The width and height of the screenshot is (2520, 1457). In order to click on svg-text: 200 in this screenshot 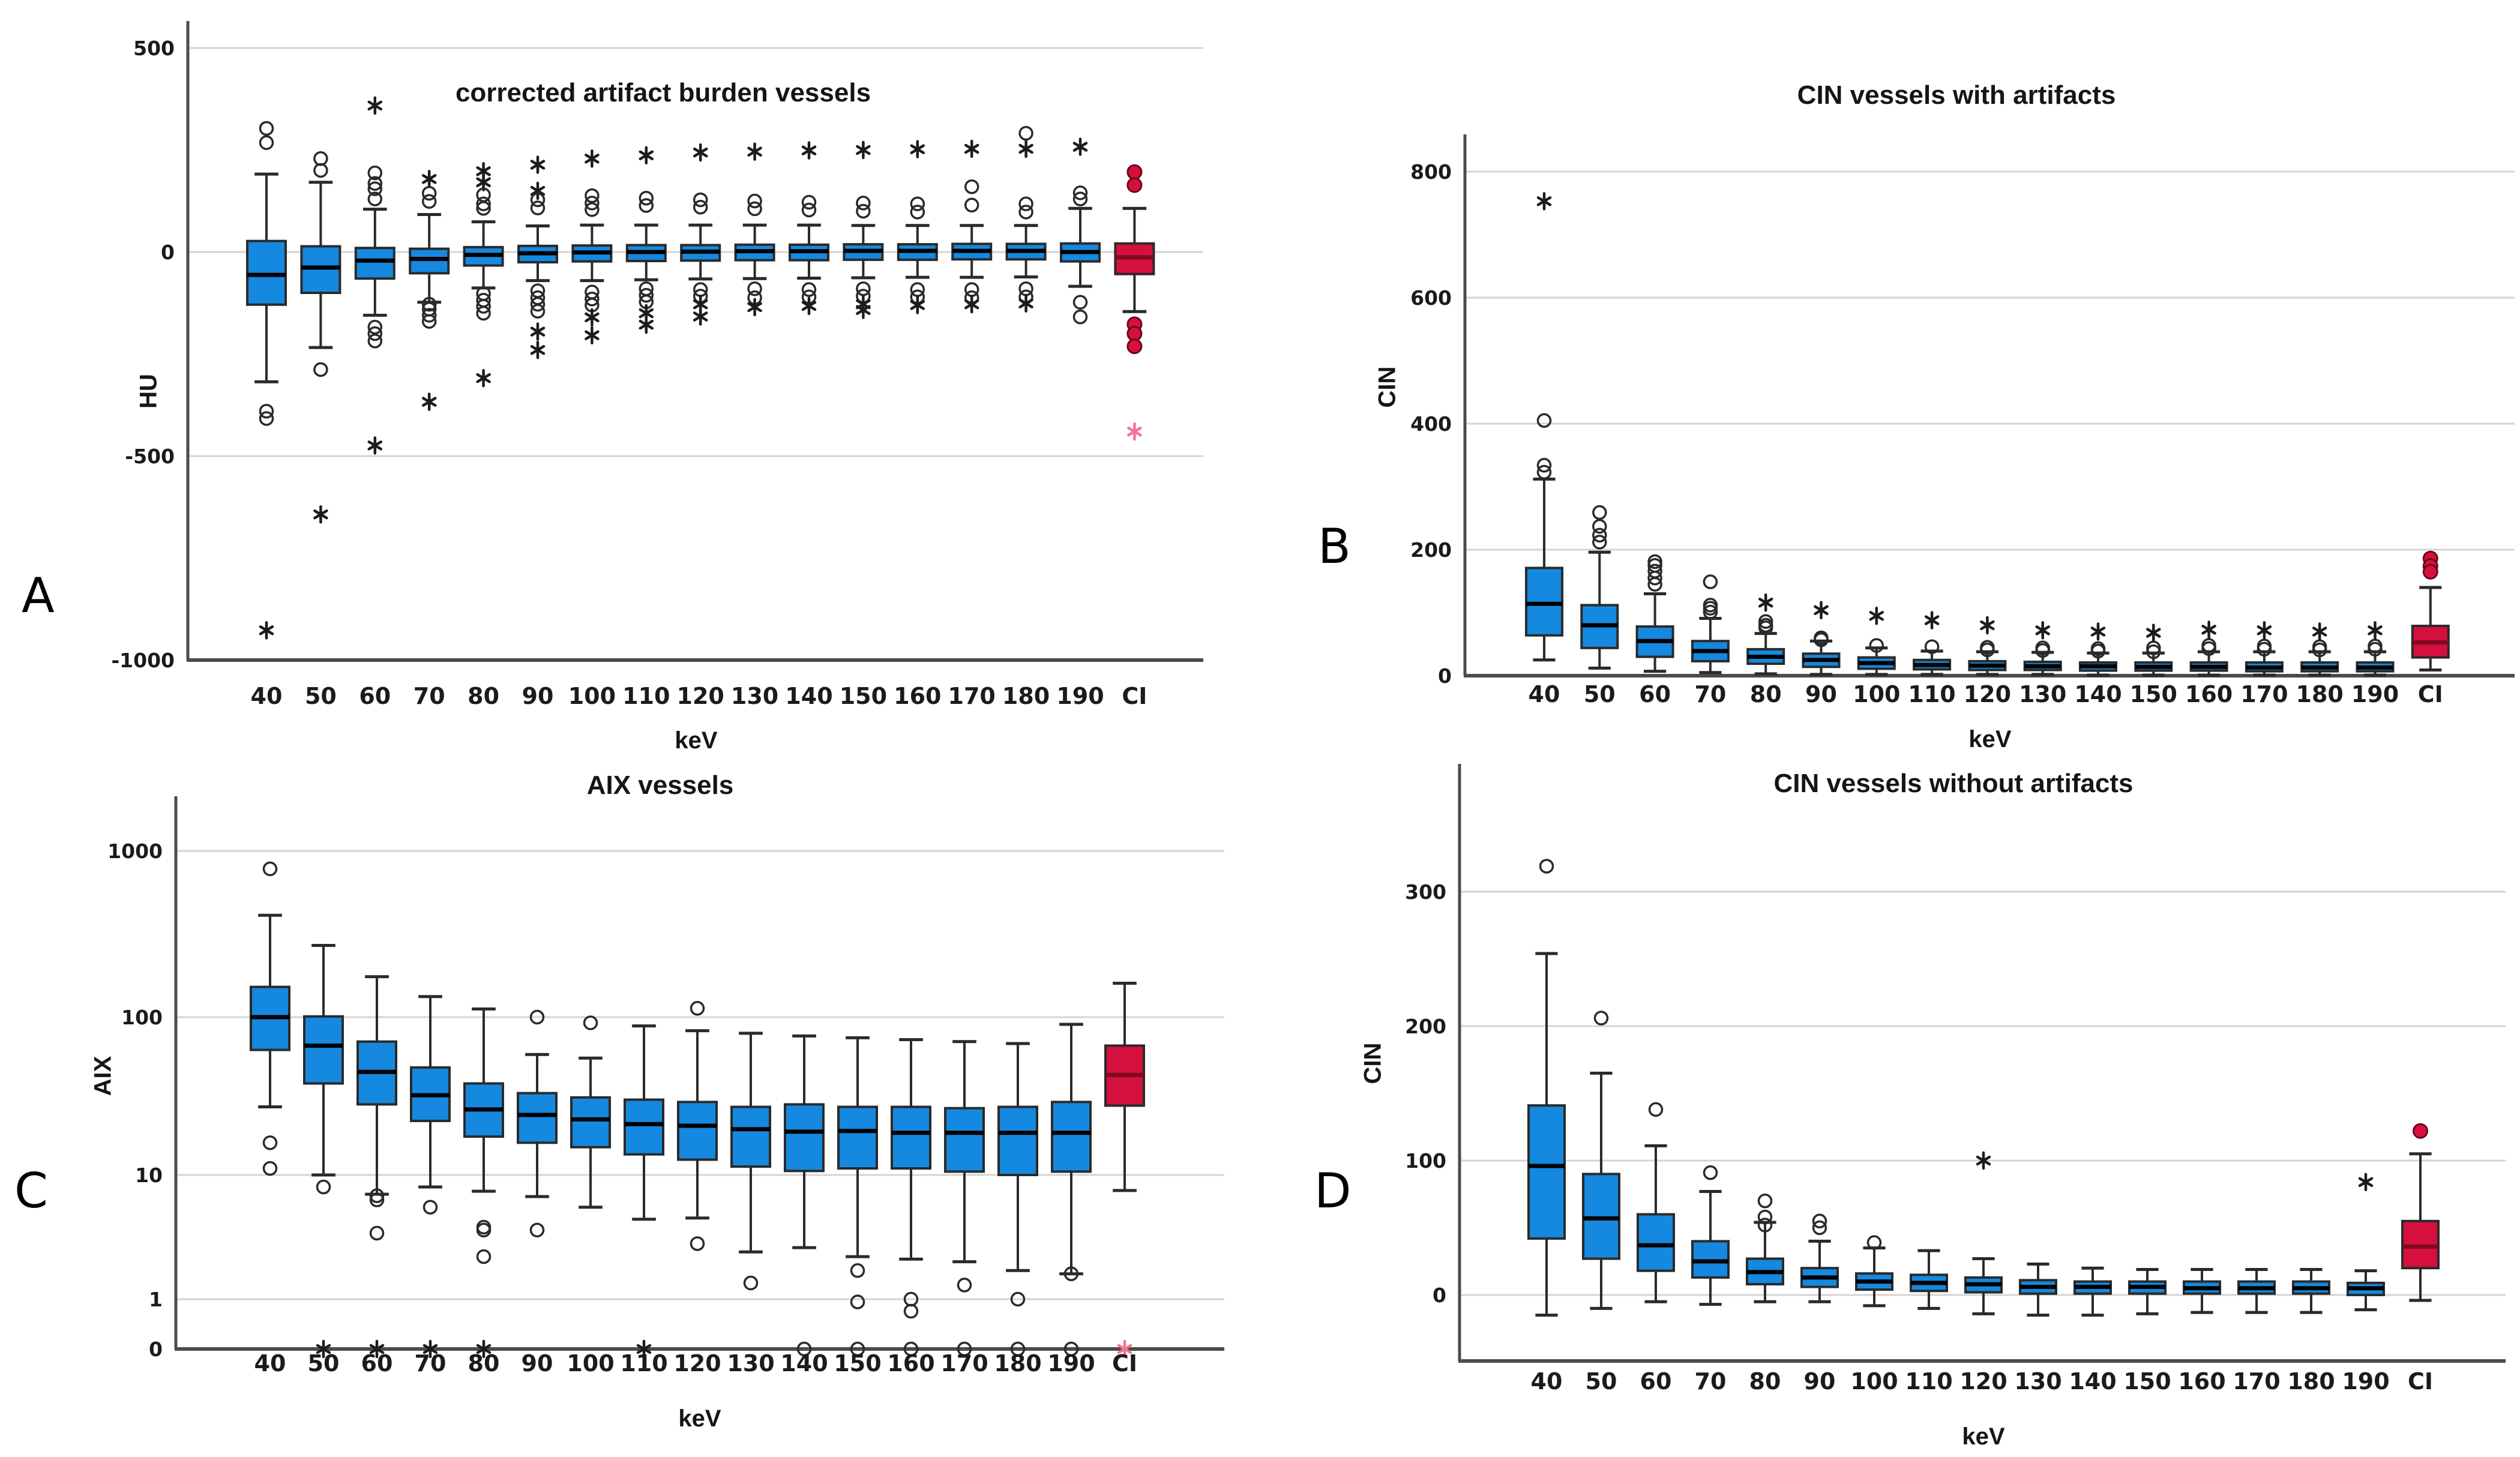, I will do `click(1431, 550)`.